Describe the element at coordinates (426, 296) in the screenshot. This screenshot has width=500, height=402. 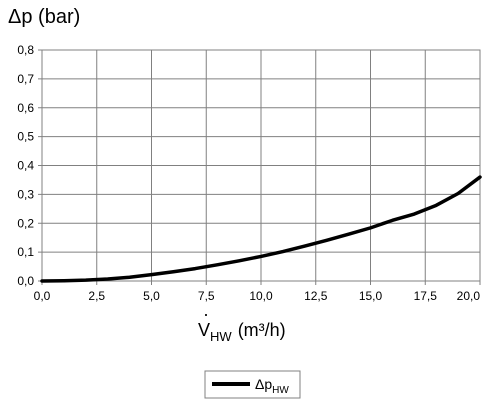
I see `x-tick-label: 17,5` at that location.